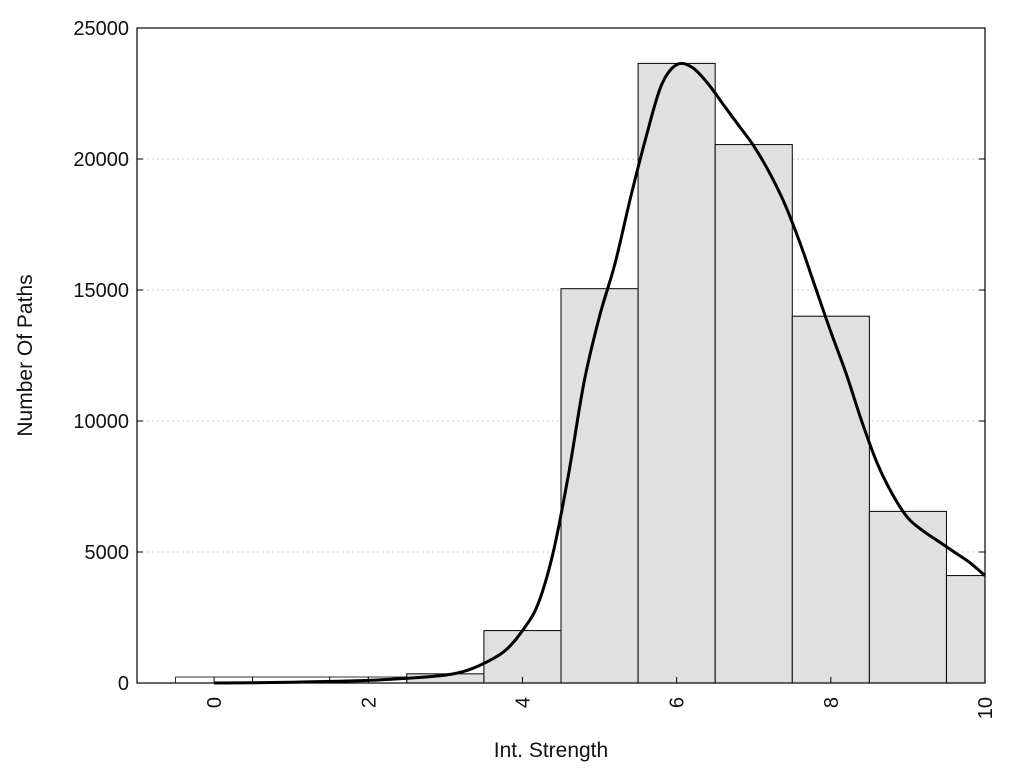 This screenshot has height=768, width=1024. Describe the element at coordinates (101, 29) in the screenshot. I see `y-tick-label: 25000` at that location.